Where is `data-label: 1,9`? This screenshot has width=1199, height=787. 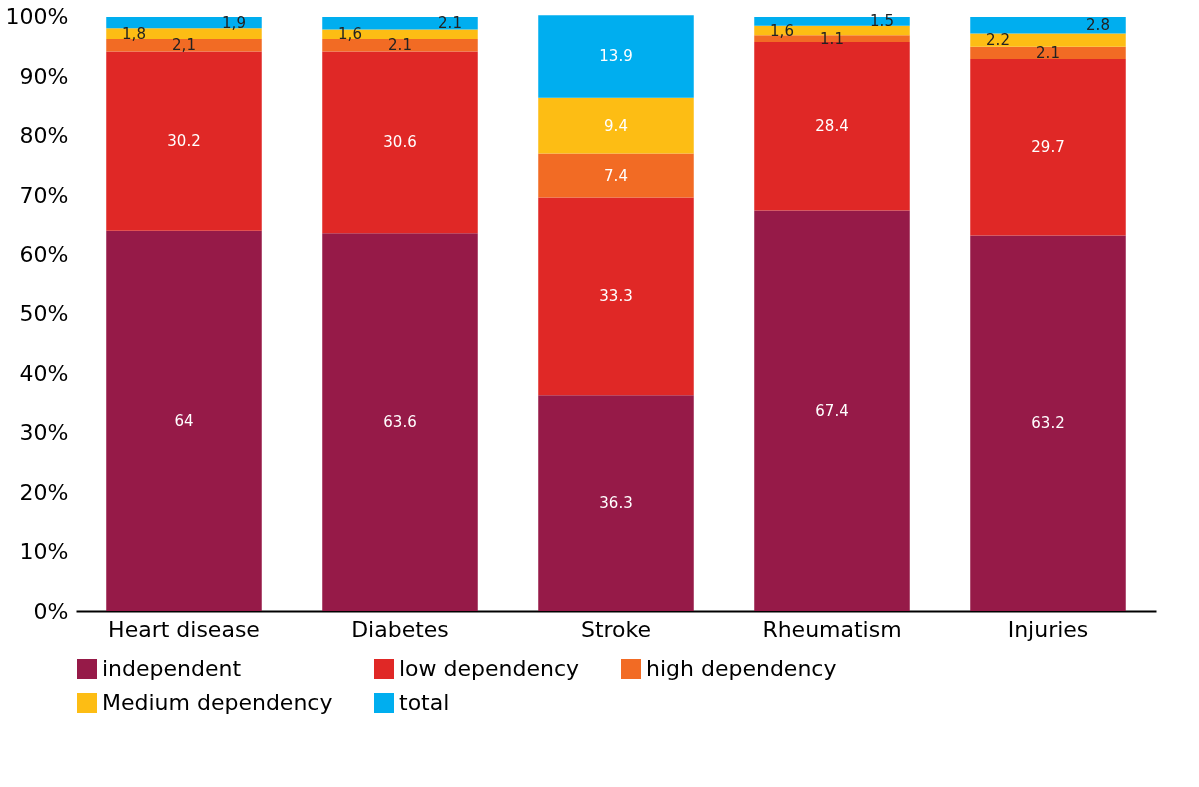
data-label: 1,9 is located at coordinates (234, 22).